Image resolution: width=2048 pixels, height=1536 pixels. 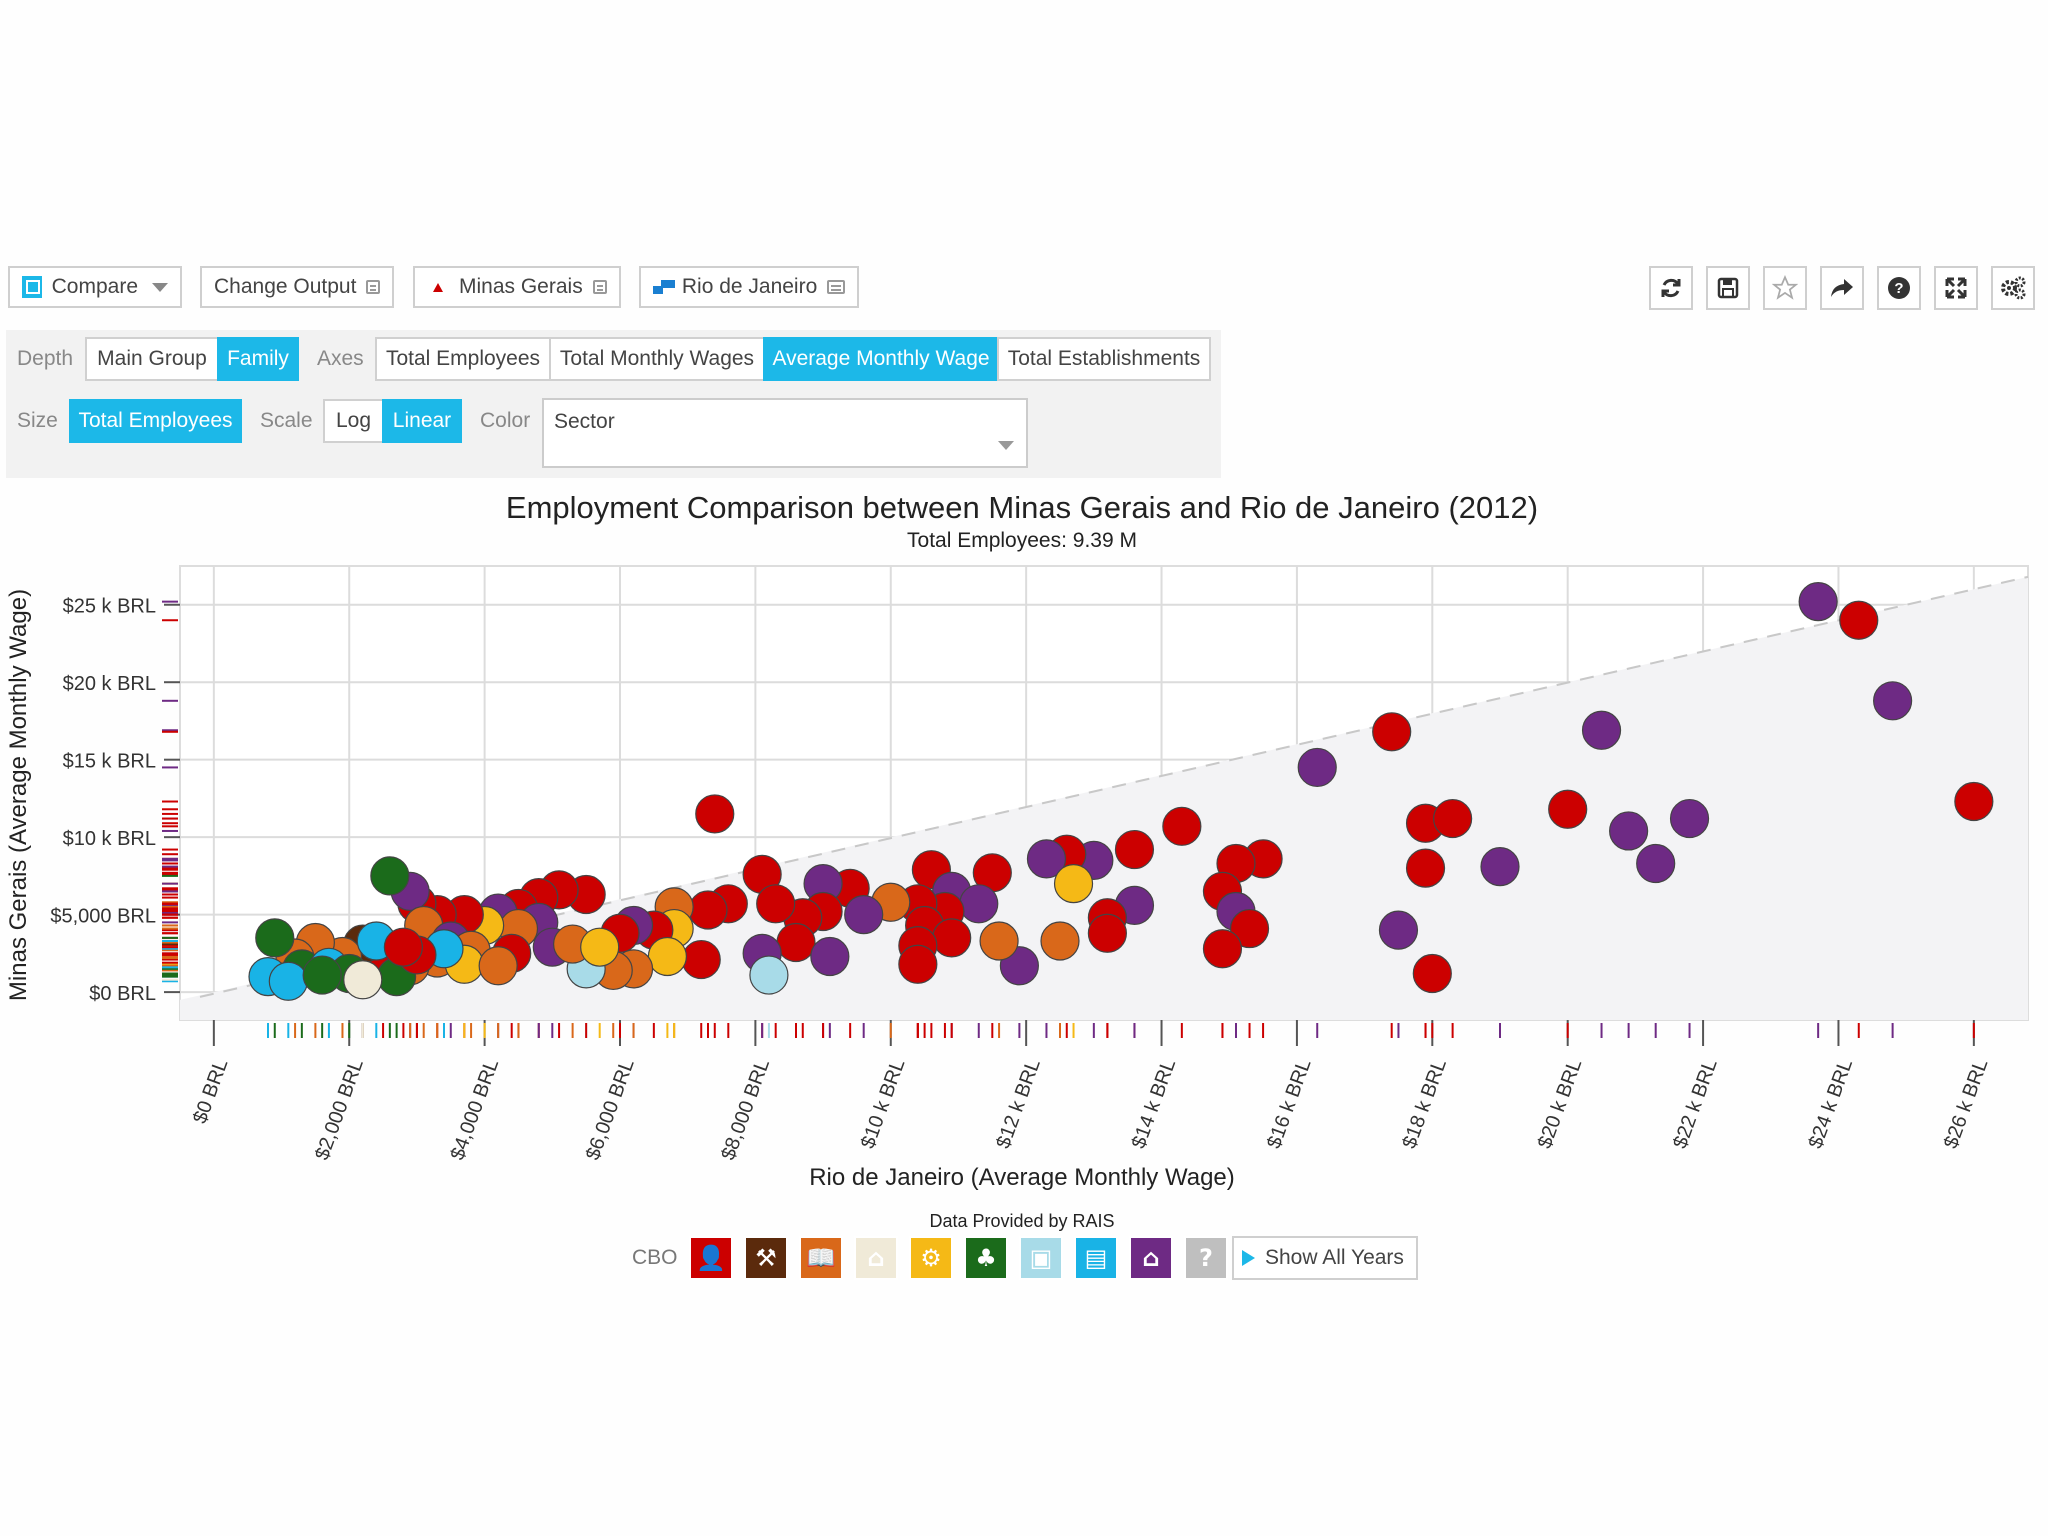 What do you see at coordinates (584, 421) in the screenshot?
I see `color-select-value: Sector` at bounding box center [584, 421].